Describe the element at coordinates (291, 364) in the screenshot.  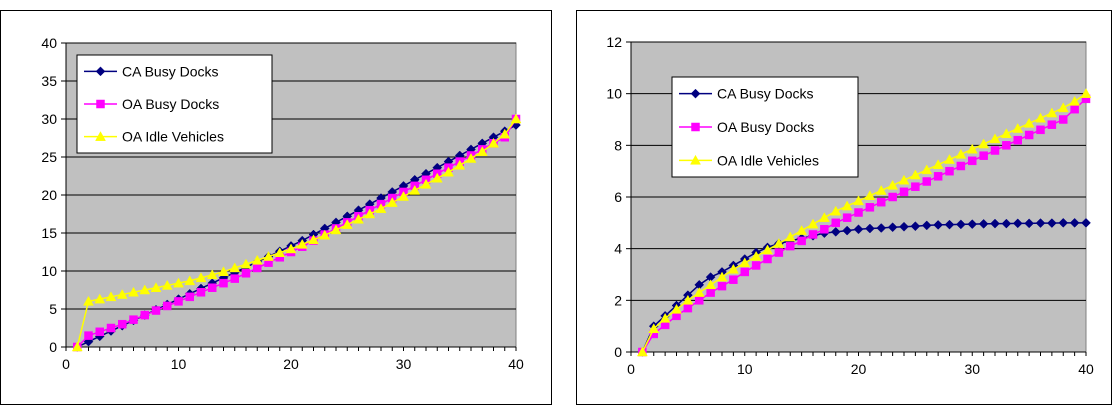
I see `x-tick-label: 20` at that location.